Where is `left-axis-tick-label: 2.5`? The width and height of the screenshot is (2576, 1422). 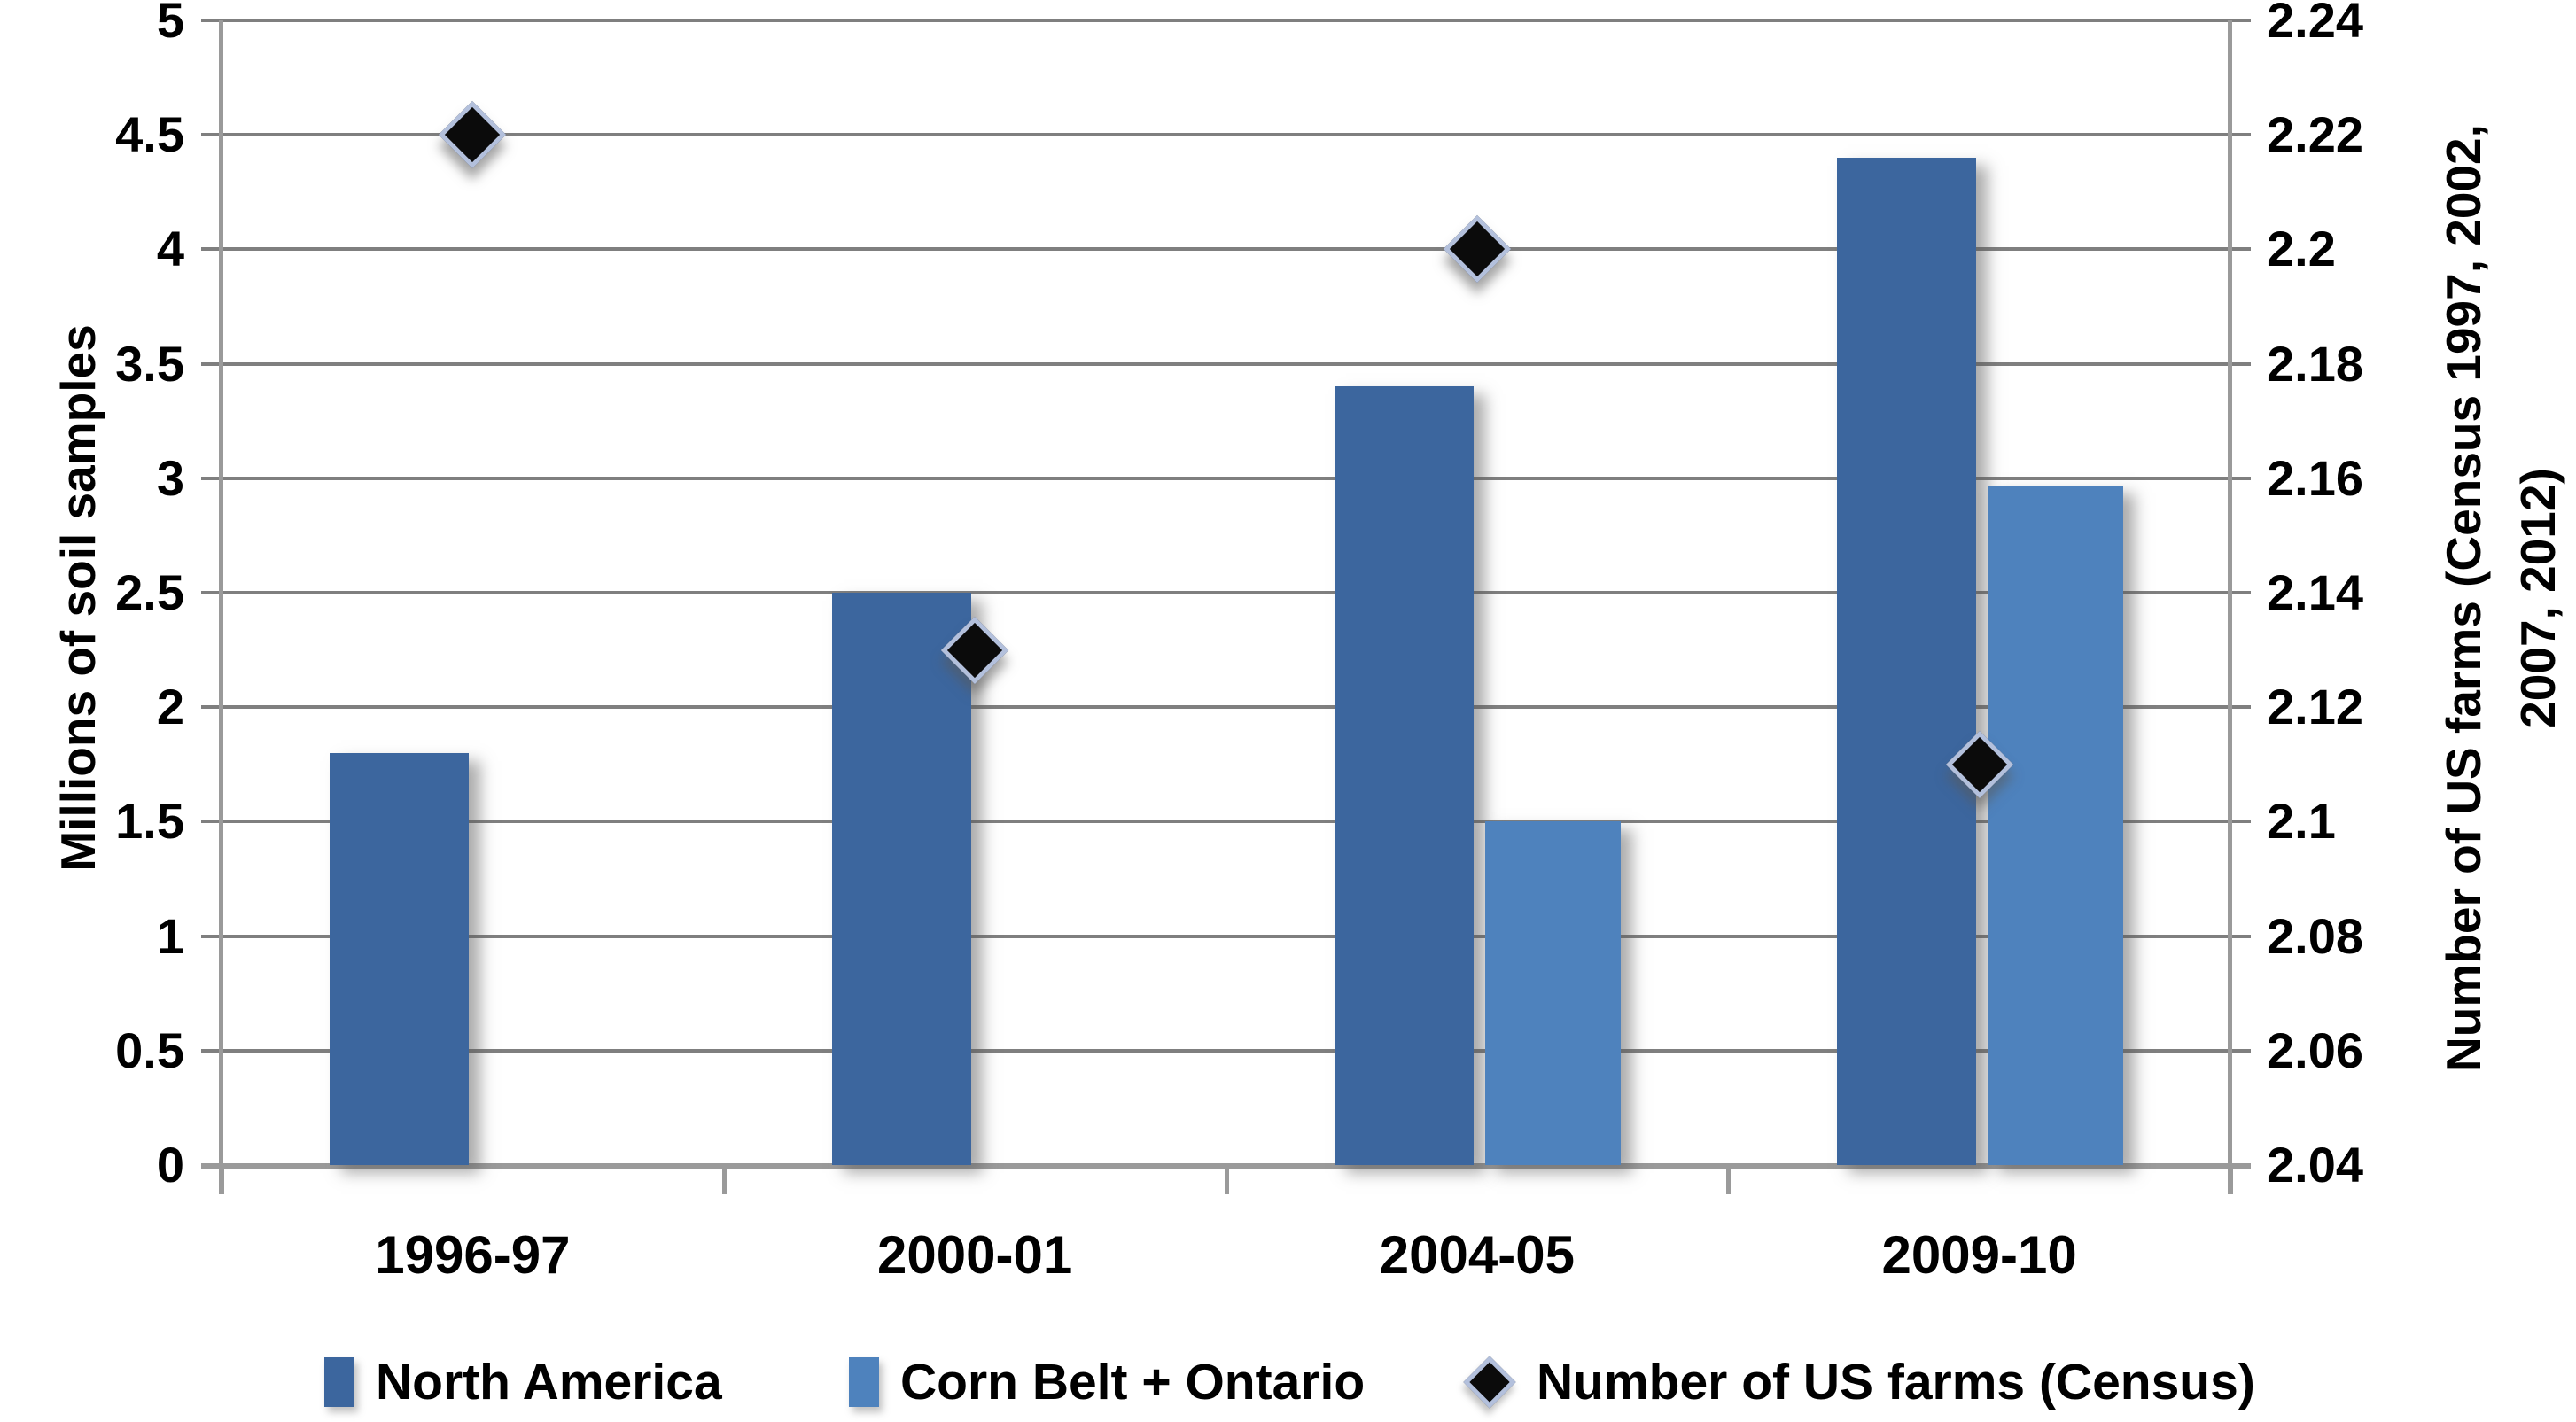
left-axis-tick-label: 2.5 is located at coordinates (150, 592).